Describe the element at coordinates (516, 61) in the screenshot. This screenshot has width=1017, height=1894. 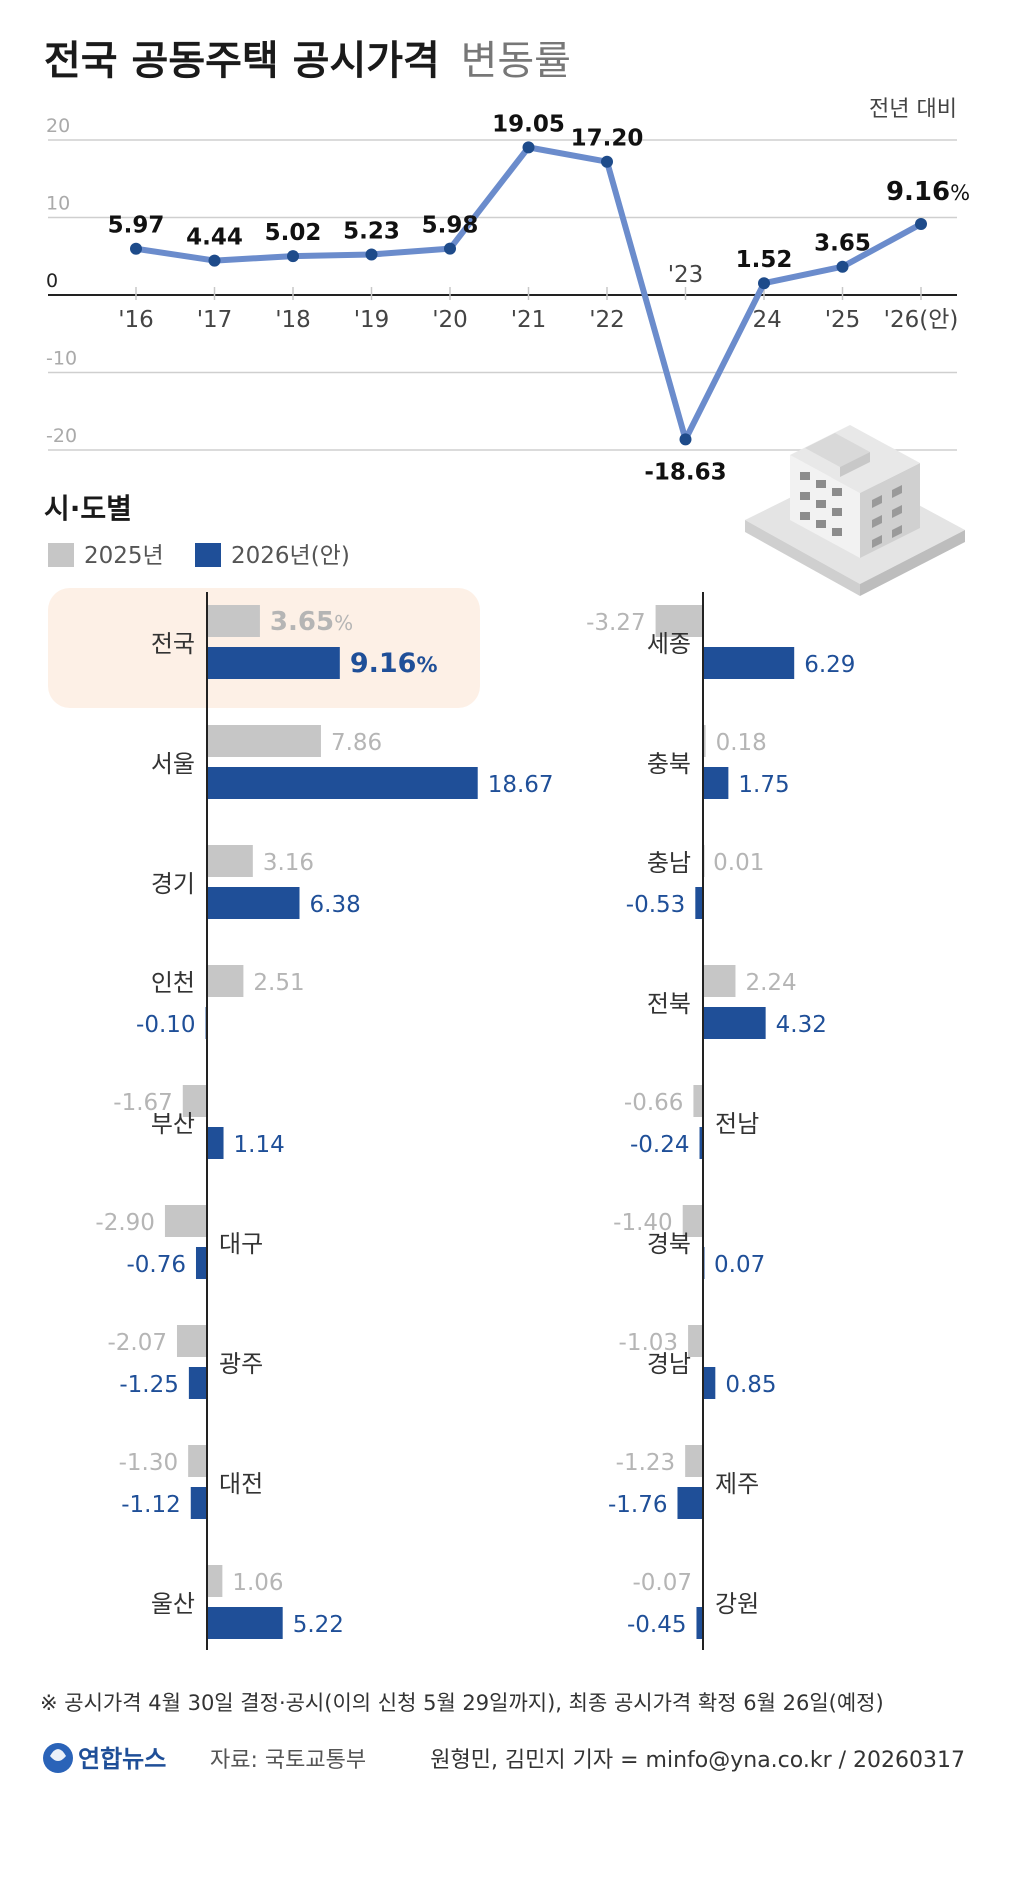
I see `title-light: 변동률` at that location.